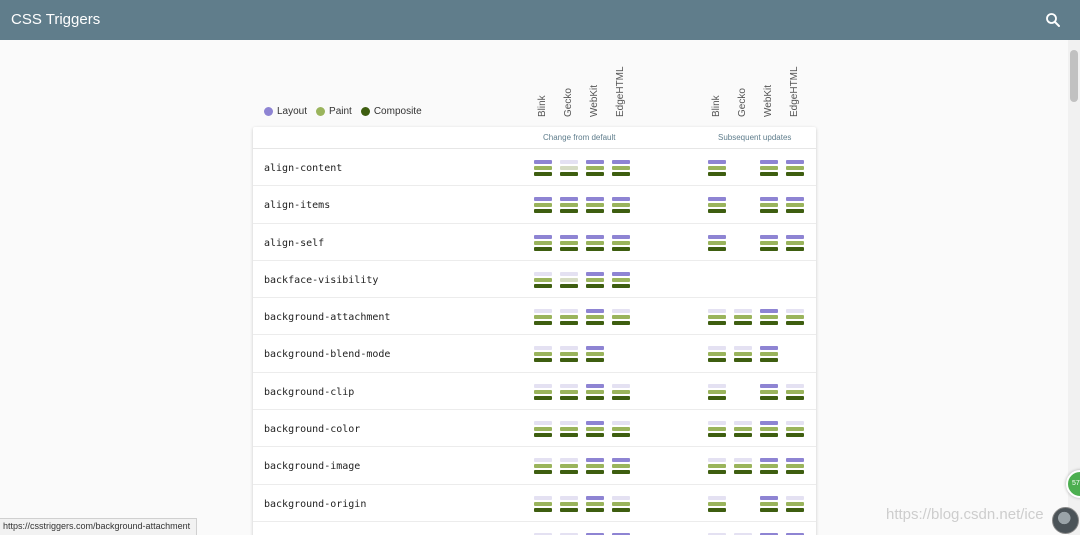  What do you see at coordinates (315, 504) in the screenshot?
I see `property-name: background-origin` at bounding box center [315, 504].